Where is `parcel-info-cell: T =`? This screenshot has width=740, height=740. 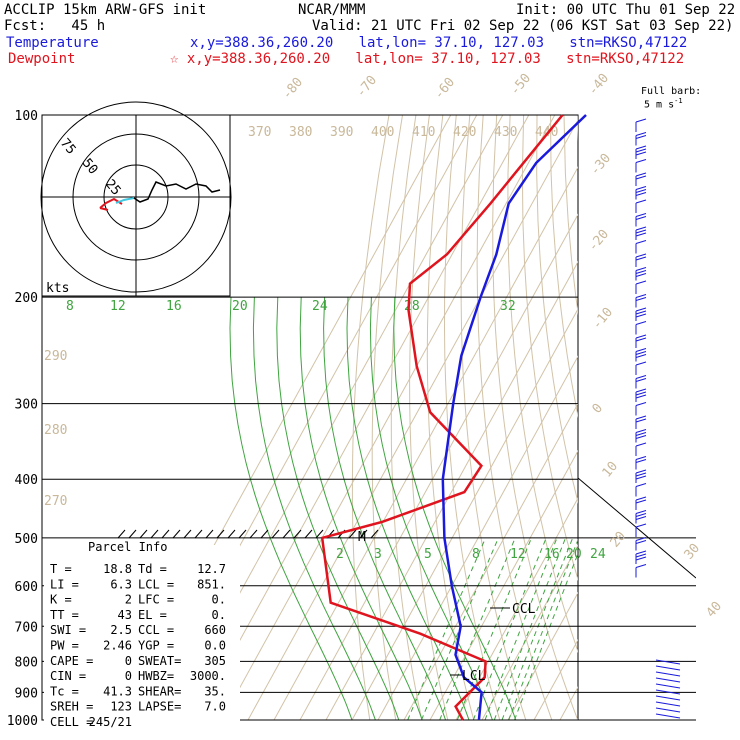
parcel-info-cell: T = is located at coordinates (61, 569).